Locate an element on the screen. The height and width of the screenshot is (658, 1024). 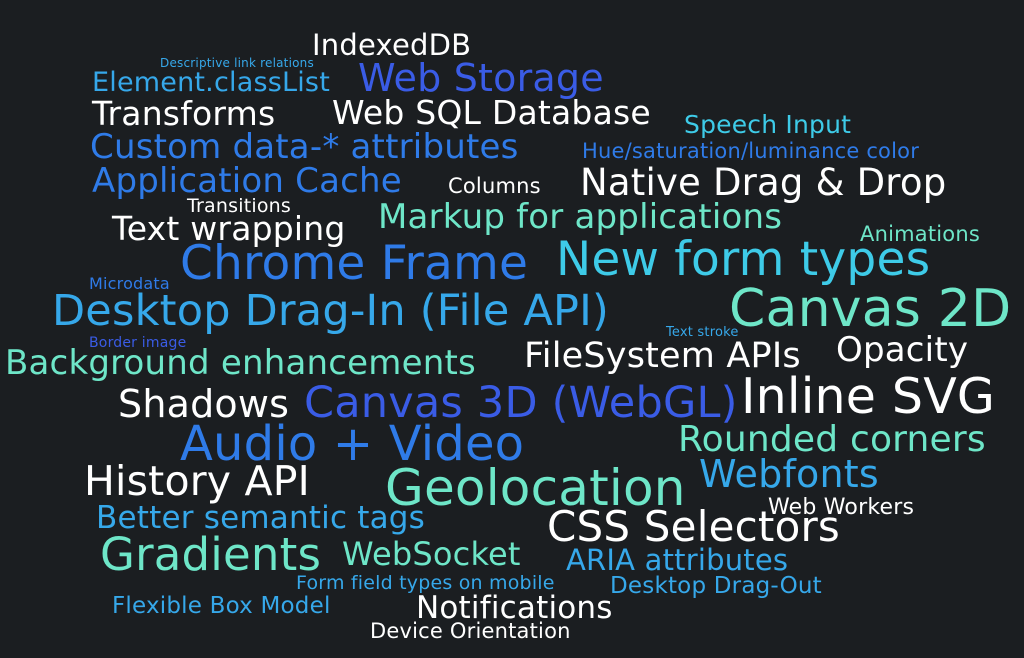
word-audio-video: Audio + Video is located at coordinates (352, 444).